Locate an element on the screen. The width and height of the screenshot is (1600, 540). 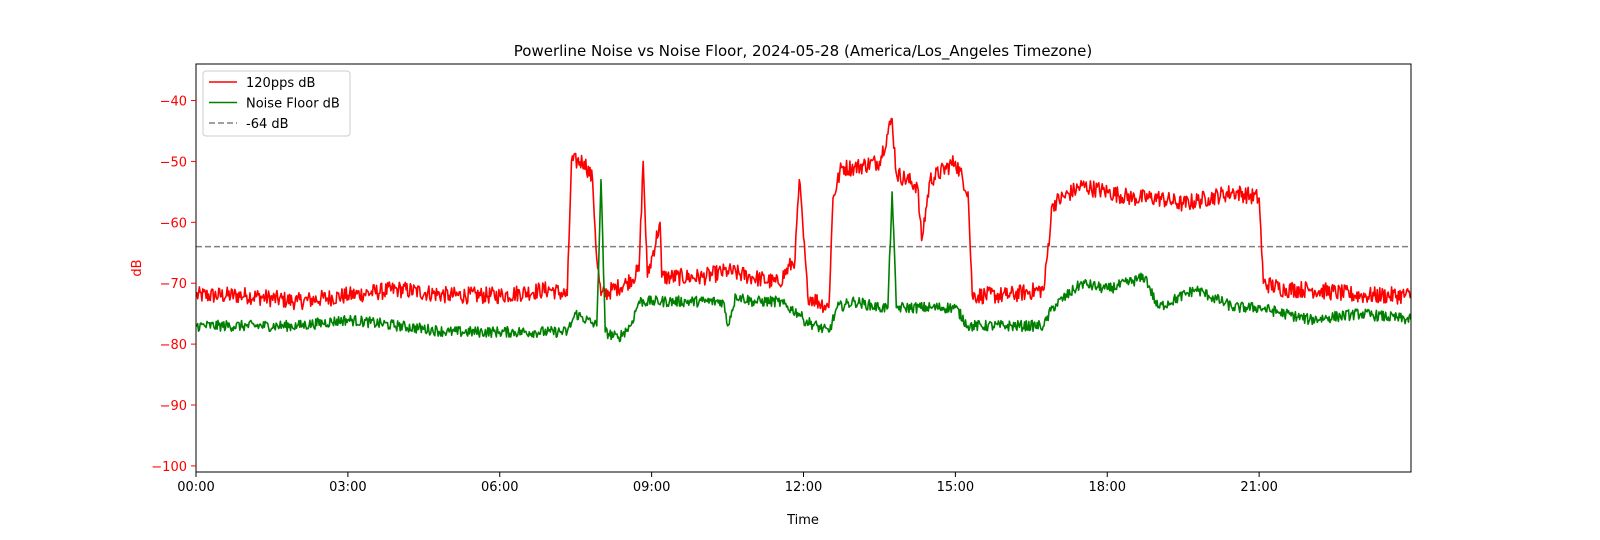
x-tick-label: 06:00 is located at coordinates (499, 487).